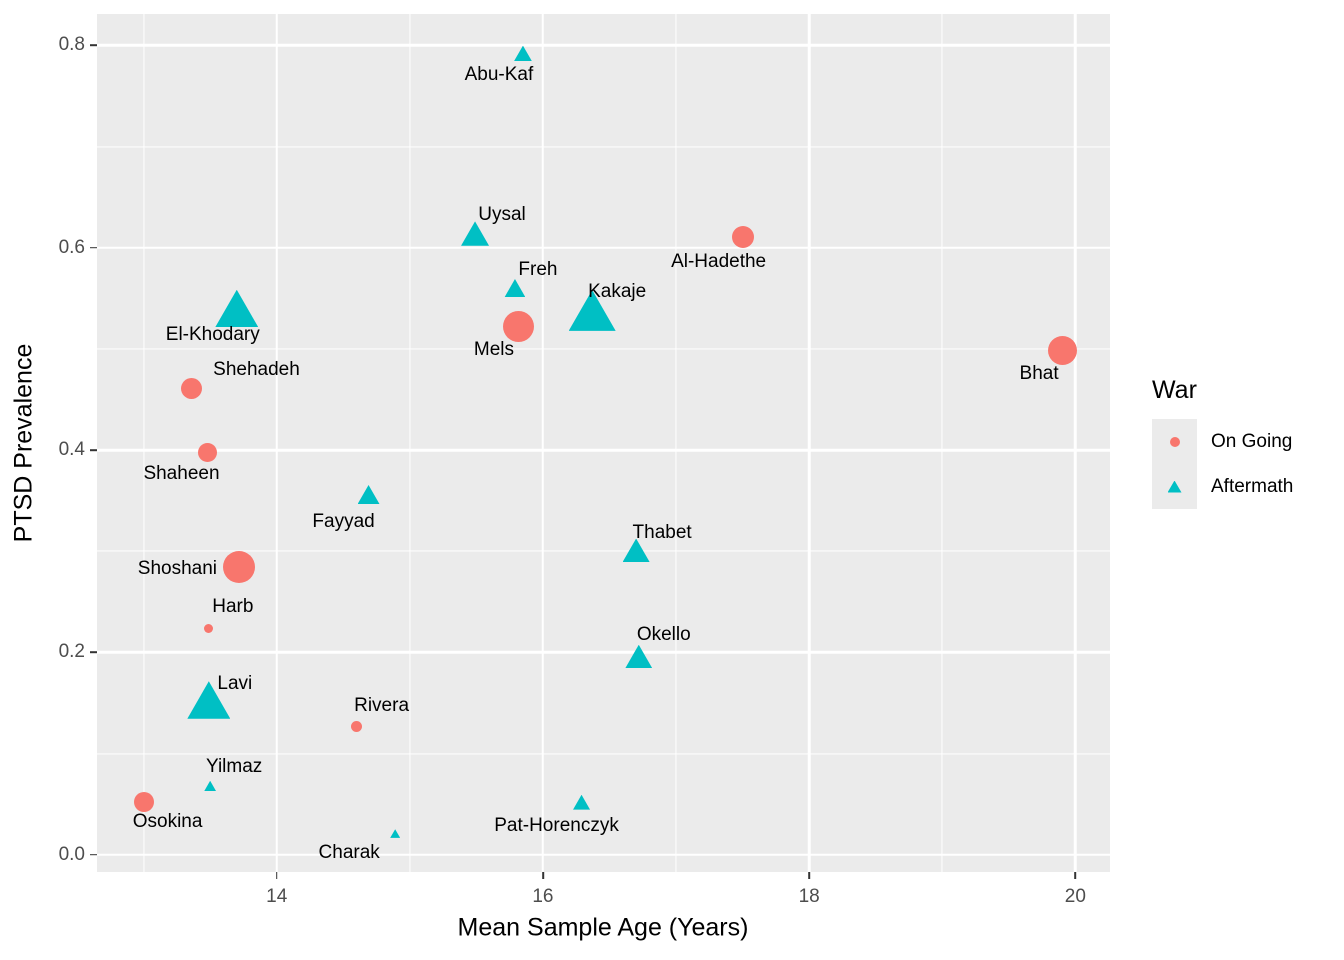  I want to click on point-mels, so click(519, 327).